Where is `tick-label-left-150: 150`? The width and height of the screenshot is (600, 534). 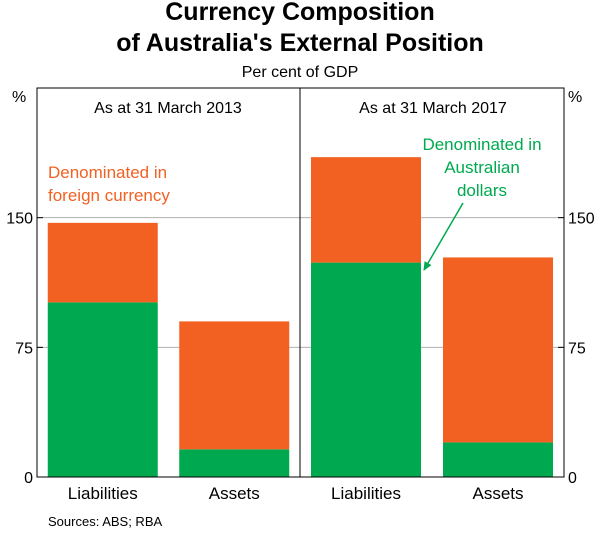 tick-label-left-150: 150 is located at coordinates (19, 219).